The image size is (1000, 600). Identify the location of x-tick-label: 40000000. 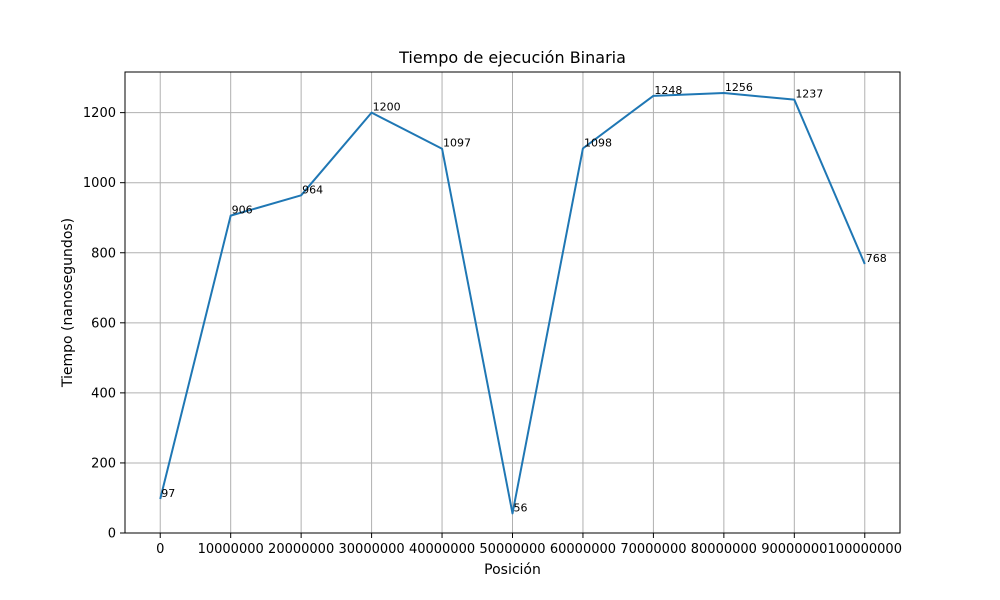
(442, 549).